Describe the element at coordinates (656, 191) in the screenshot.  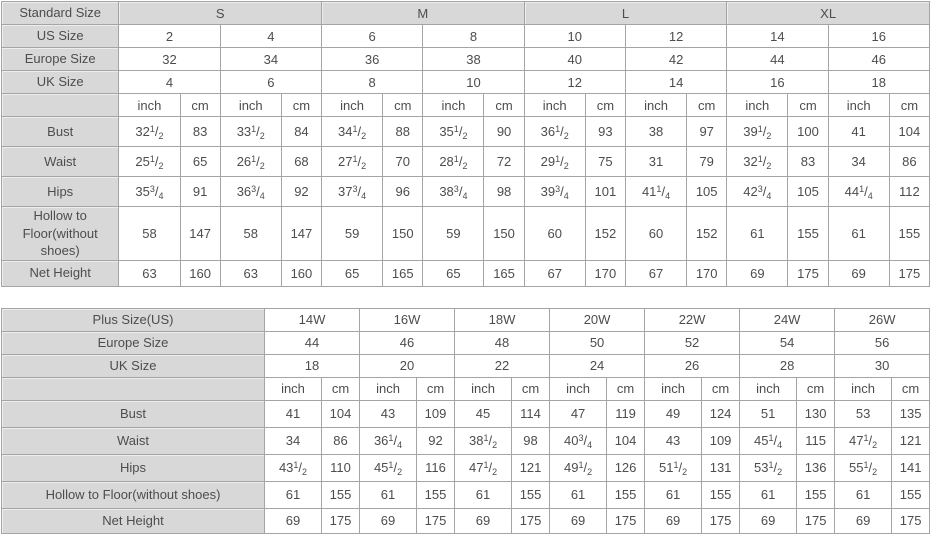
I see `hips-inch-value: 411/4` at that location.